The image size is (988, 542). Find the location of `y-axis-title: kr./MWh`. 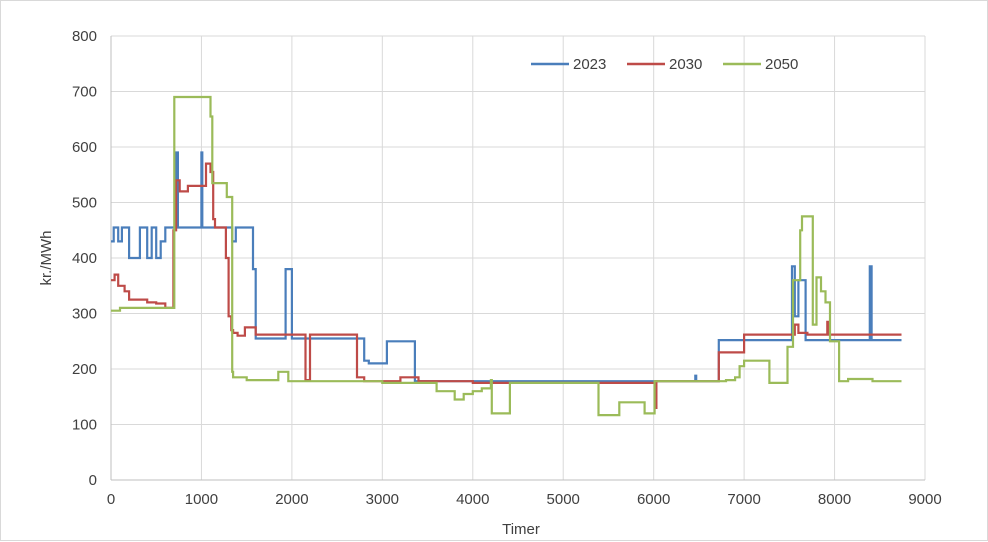

y-axis-title: kr./MWh is located at coordinates (46, 258).